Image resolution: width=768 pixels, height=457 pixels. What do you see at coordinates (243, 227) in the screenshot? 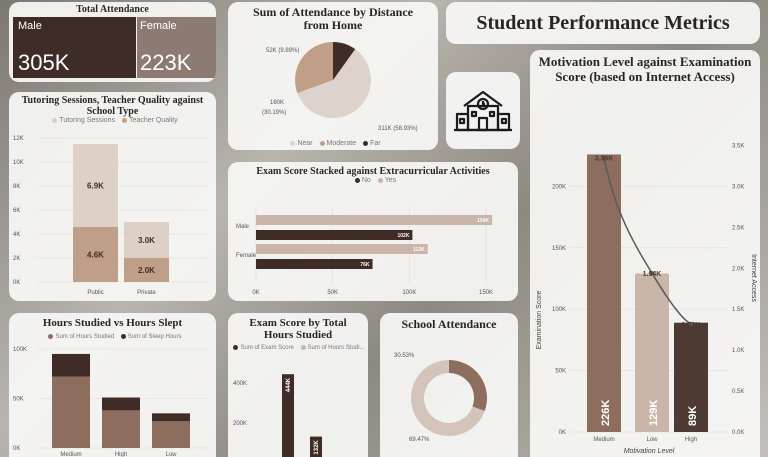
I see `y-tick-label: Male` at bounding box center [243, 227].